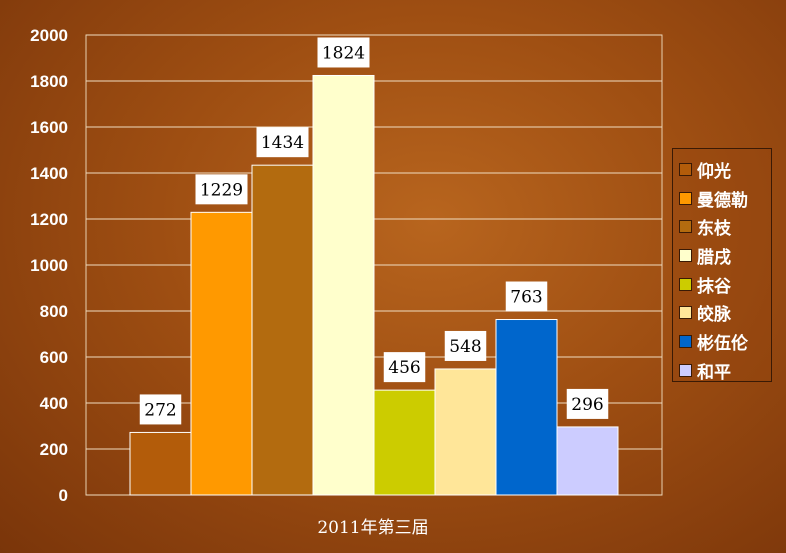 The image size is (786, 553). Describe the element at coordinates (714, 286) in the screenshot. I see `legend-label: 抹谷` at that location.